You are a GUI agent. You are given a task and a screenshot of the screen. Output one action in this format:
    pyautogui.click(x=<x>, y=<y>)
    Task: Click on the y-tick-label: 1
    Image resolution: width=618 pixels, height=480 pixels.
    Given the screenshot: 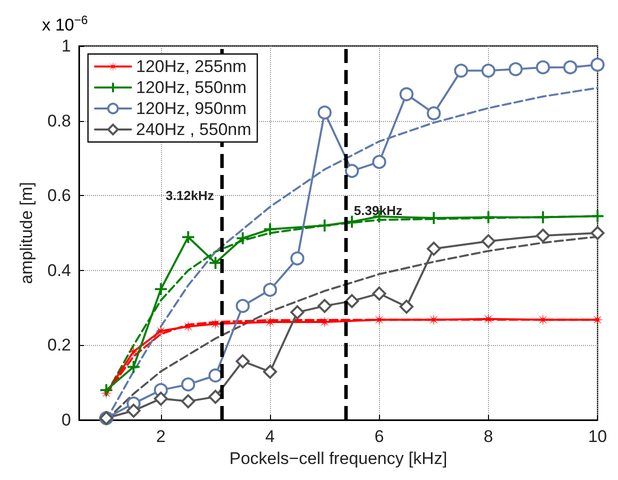 What is the action you would take?
    pyautogui.click(x=66, y=46)
    